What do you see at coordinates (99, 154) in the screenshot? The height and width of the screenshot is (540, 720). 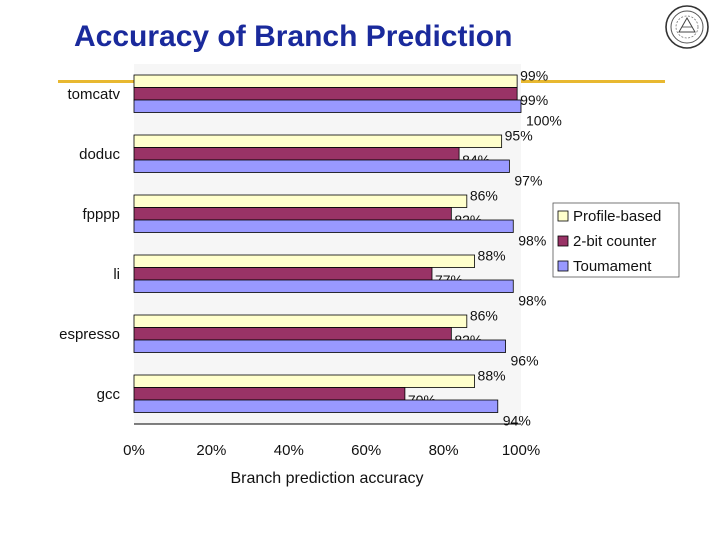 I see `category-label: doduc` at bounding box center [99, 154].